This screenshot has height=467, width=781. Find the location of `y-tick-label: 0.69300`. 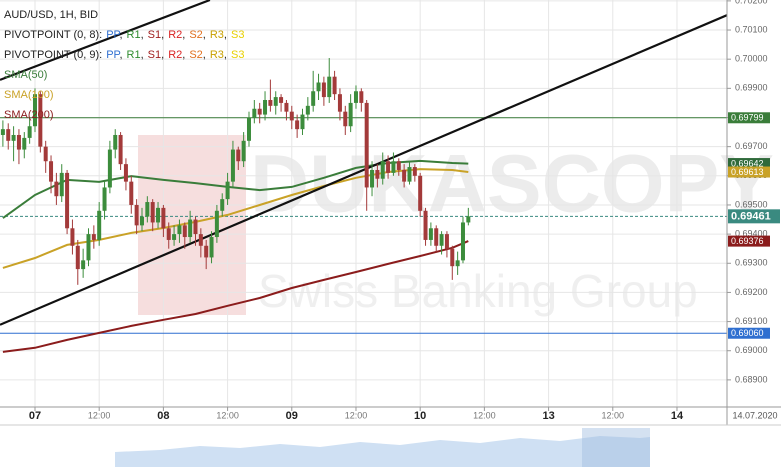

y-tick-label: 0.69300 is located at coordinates (751, 263).